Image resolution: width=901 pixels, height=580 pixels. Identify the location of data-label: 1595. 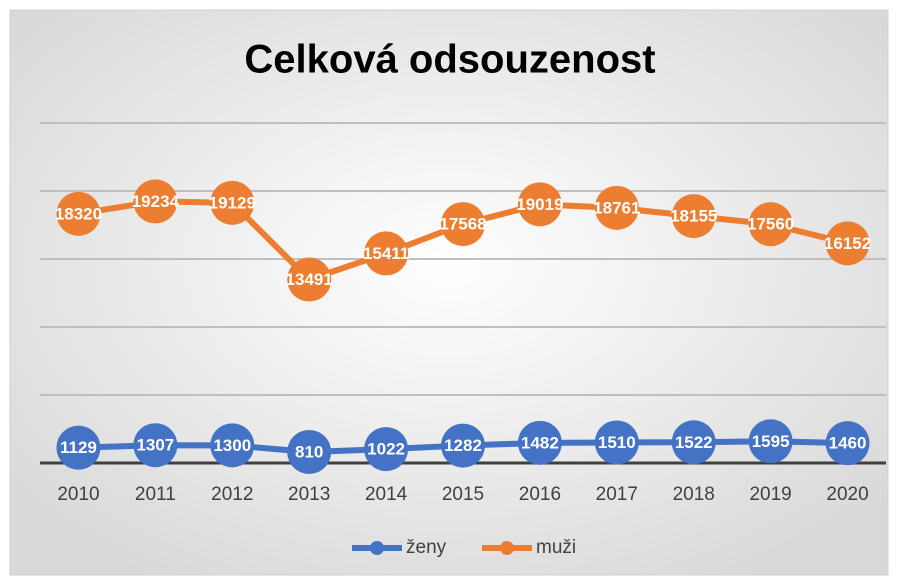
(771, 441).